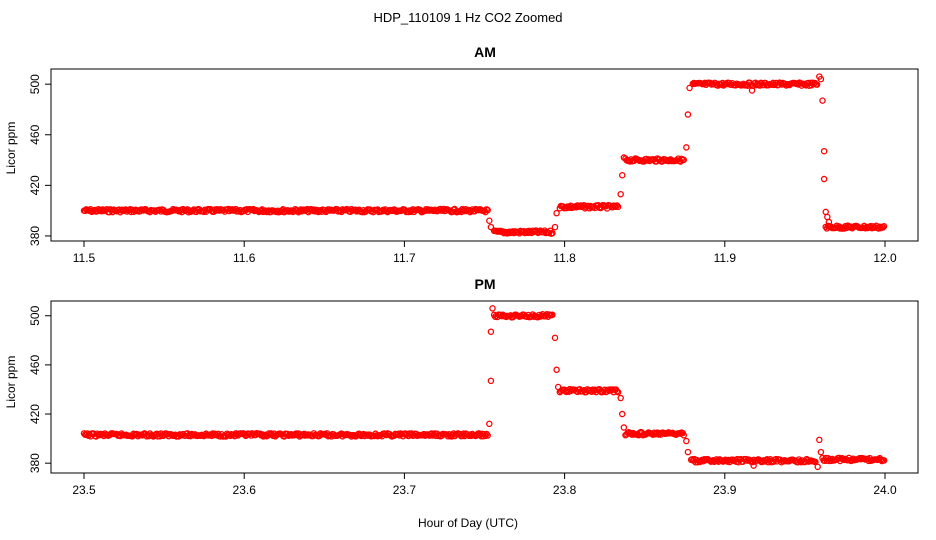 Image resolution: width=936 pixels, height=540 pixels. What do you see at coordinates (35, 414) in the screenshot?
I see `pm-y-tick-label: 420` at bounding box center [35, 414].